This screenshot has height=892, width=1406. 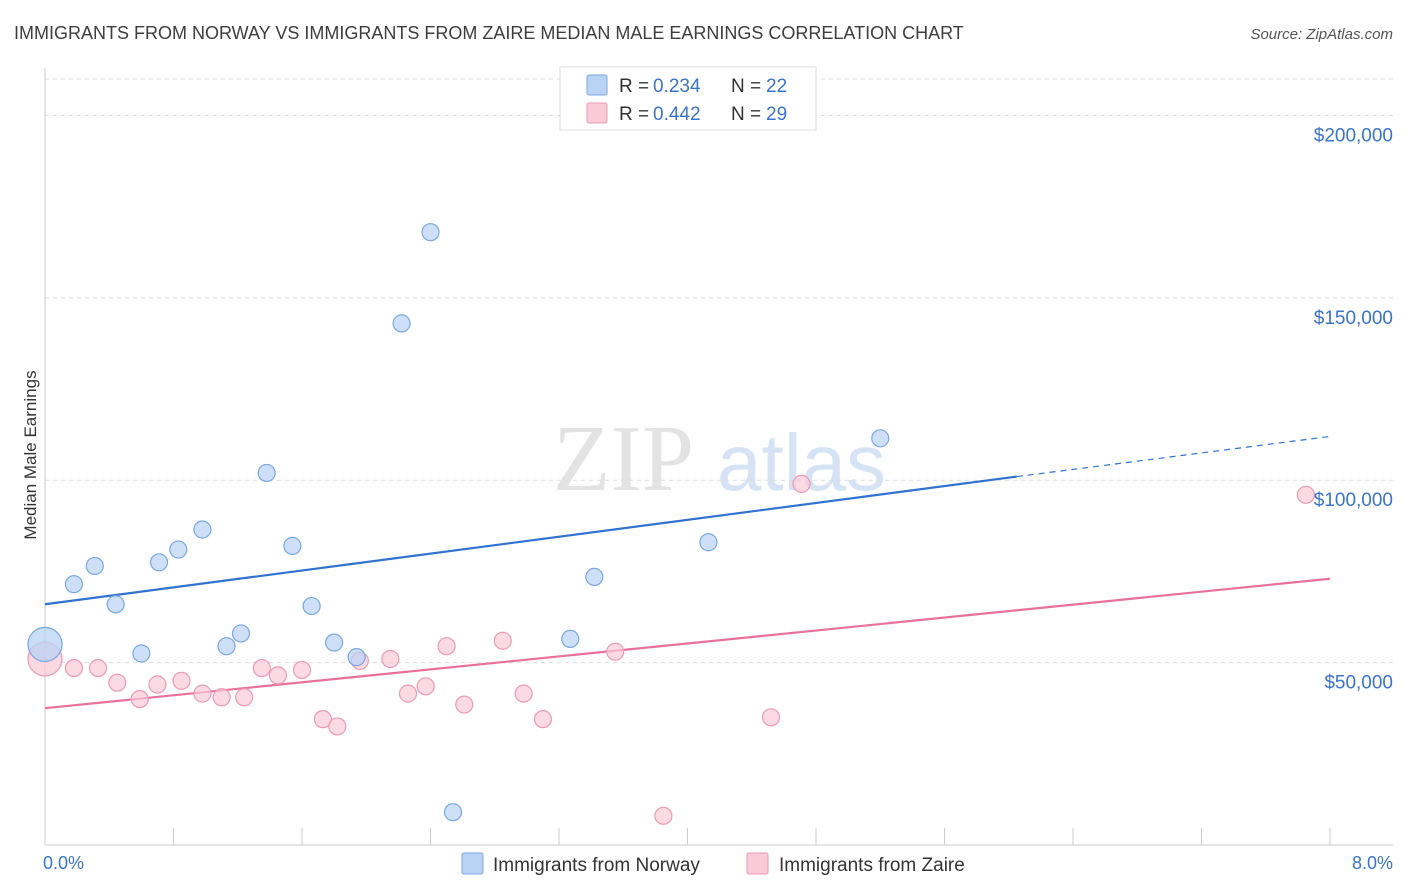 What do you see at coordinates (688, 98) in the screenshot?
I see `top-legend: R = 0.234 N = 22 R = 0.442 N = 29` at bounding box center [688, 98].